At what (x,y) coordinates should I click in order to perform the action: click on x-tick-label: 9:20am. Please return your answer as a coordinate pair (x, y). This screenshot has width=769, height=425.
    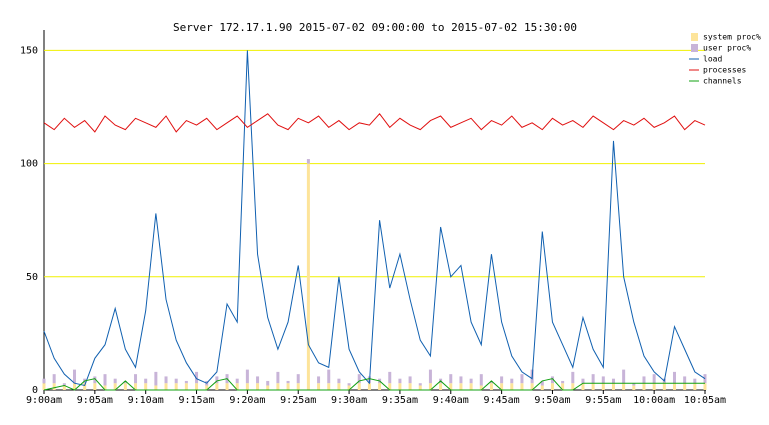
    Looking at the image, I should click on (247, 400).